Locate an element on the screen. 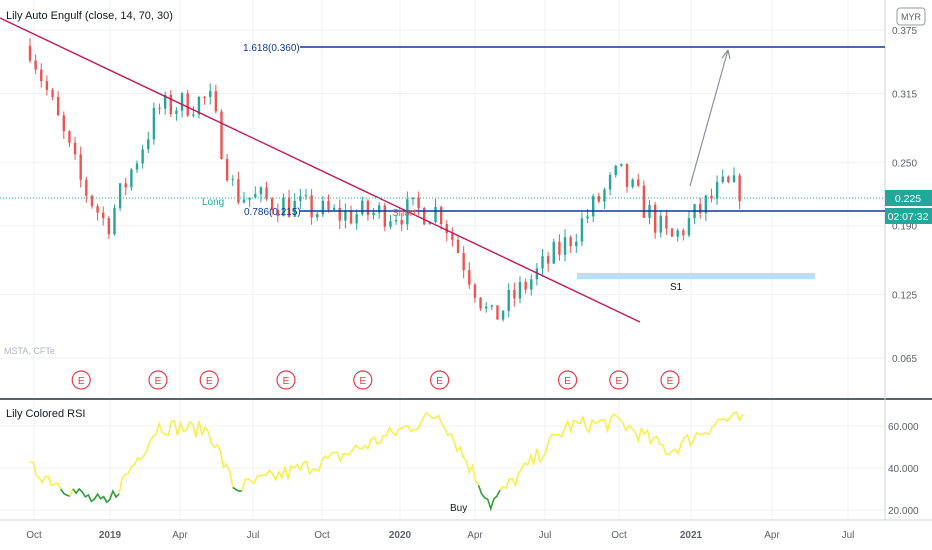 This screenshot has width=932, height=550. support-zone-s1 is located at coordinates (696, 276).